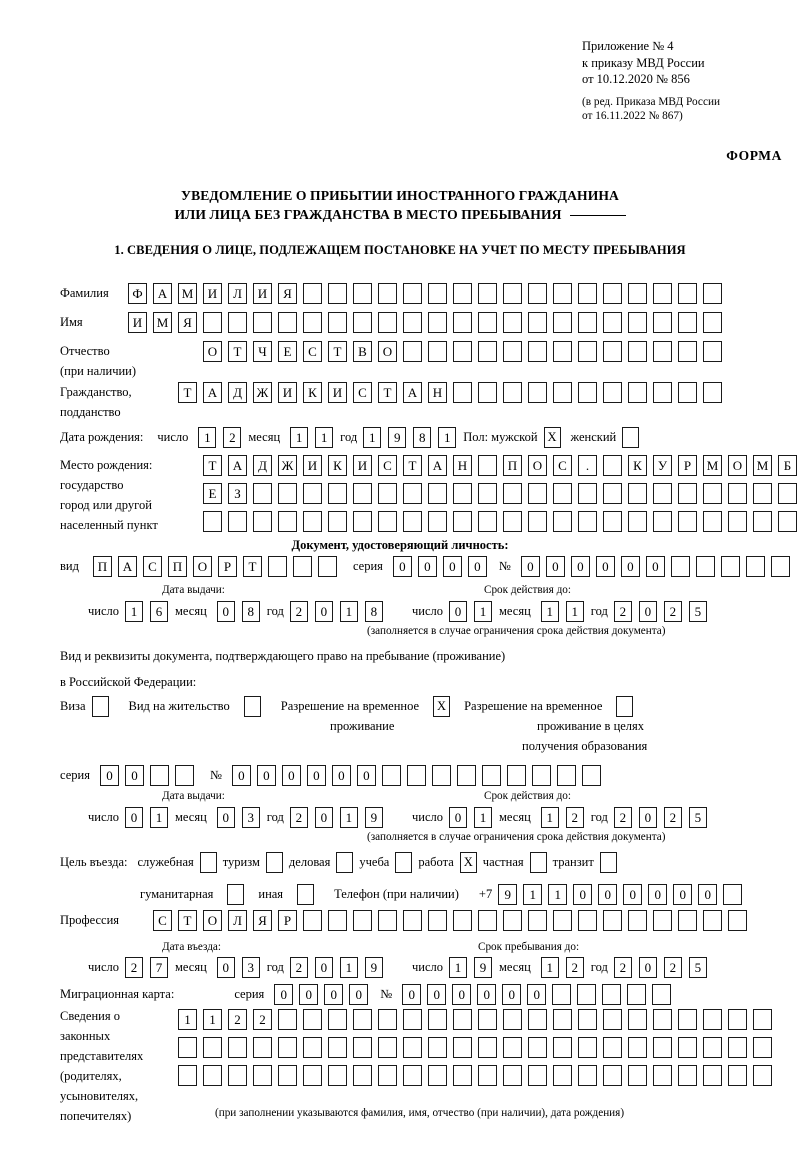 The image size is (800, 1163). What do you see at coordinates (631, 437) in the screenshot?
I see `sex-female-checkbox` at bounding box center [631, 437].